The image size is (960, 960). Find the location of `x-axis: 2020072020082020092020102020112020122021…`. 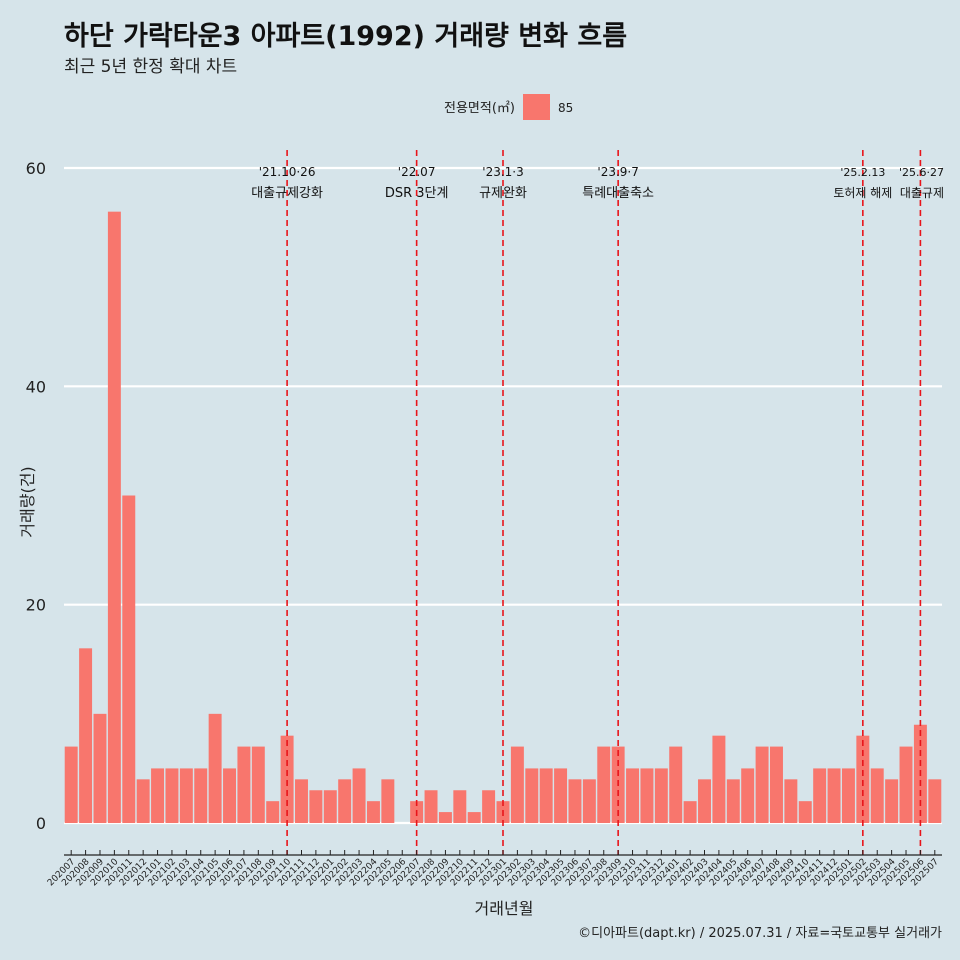

x-axis: 2020072020082020092020102020112020122021… is located at coordinates (494, 869).